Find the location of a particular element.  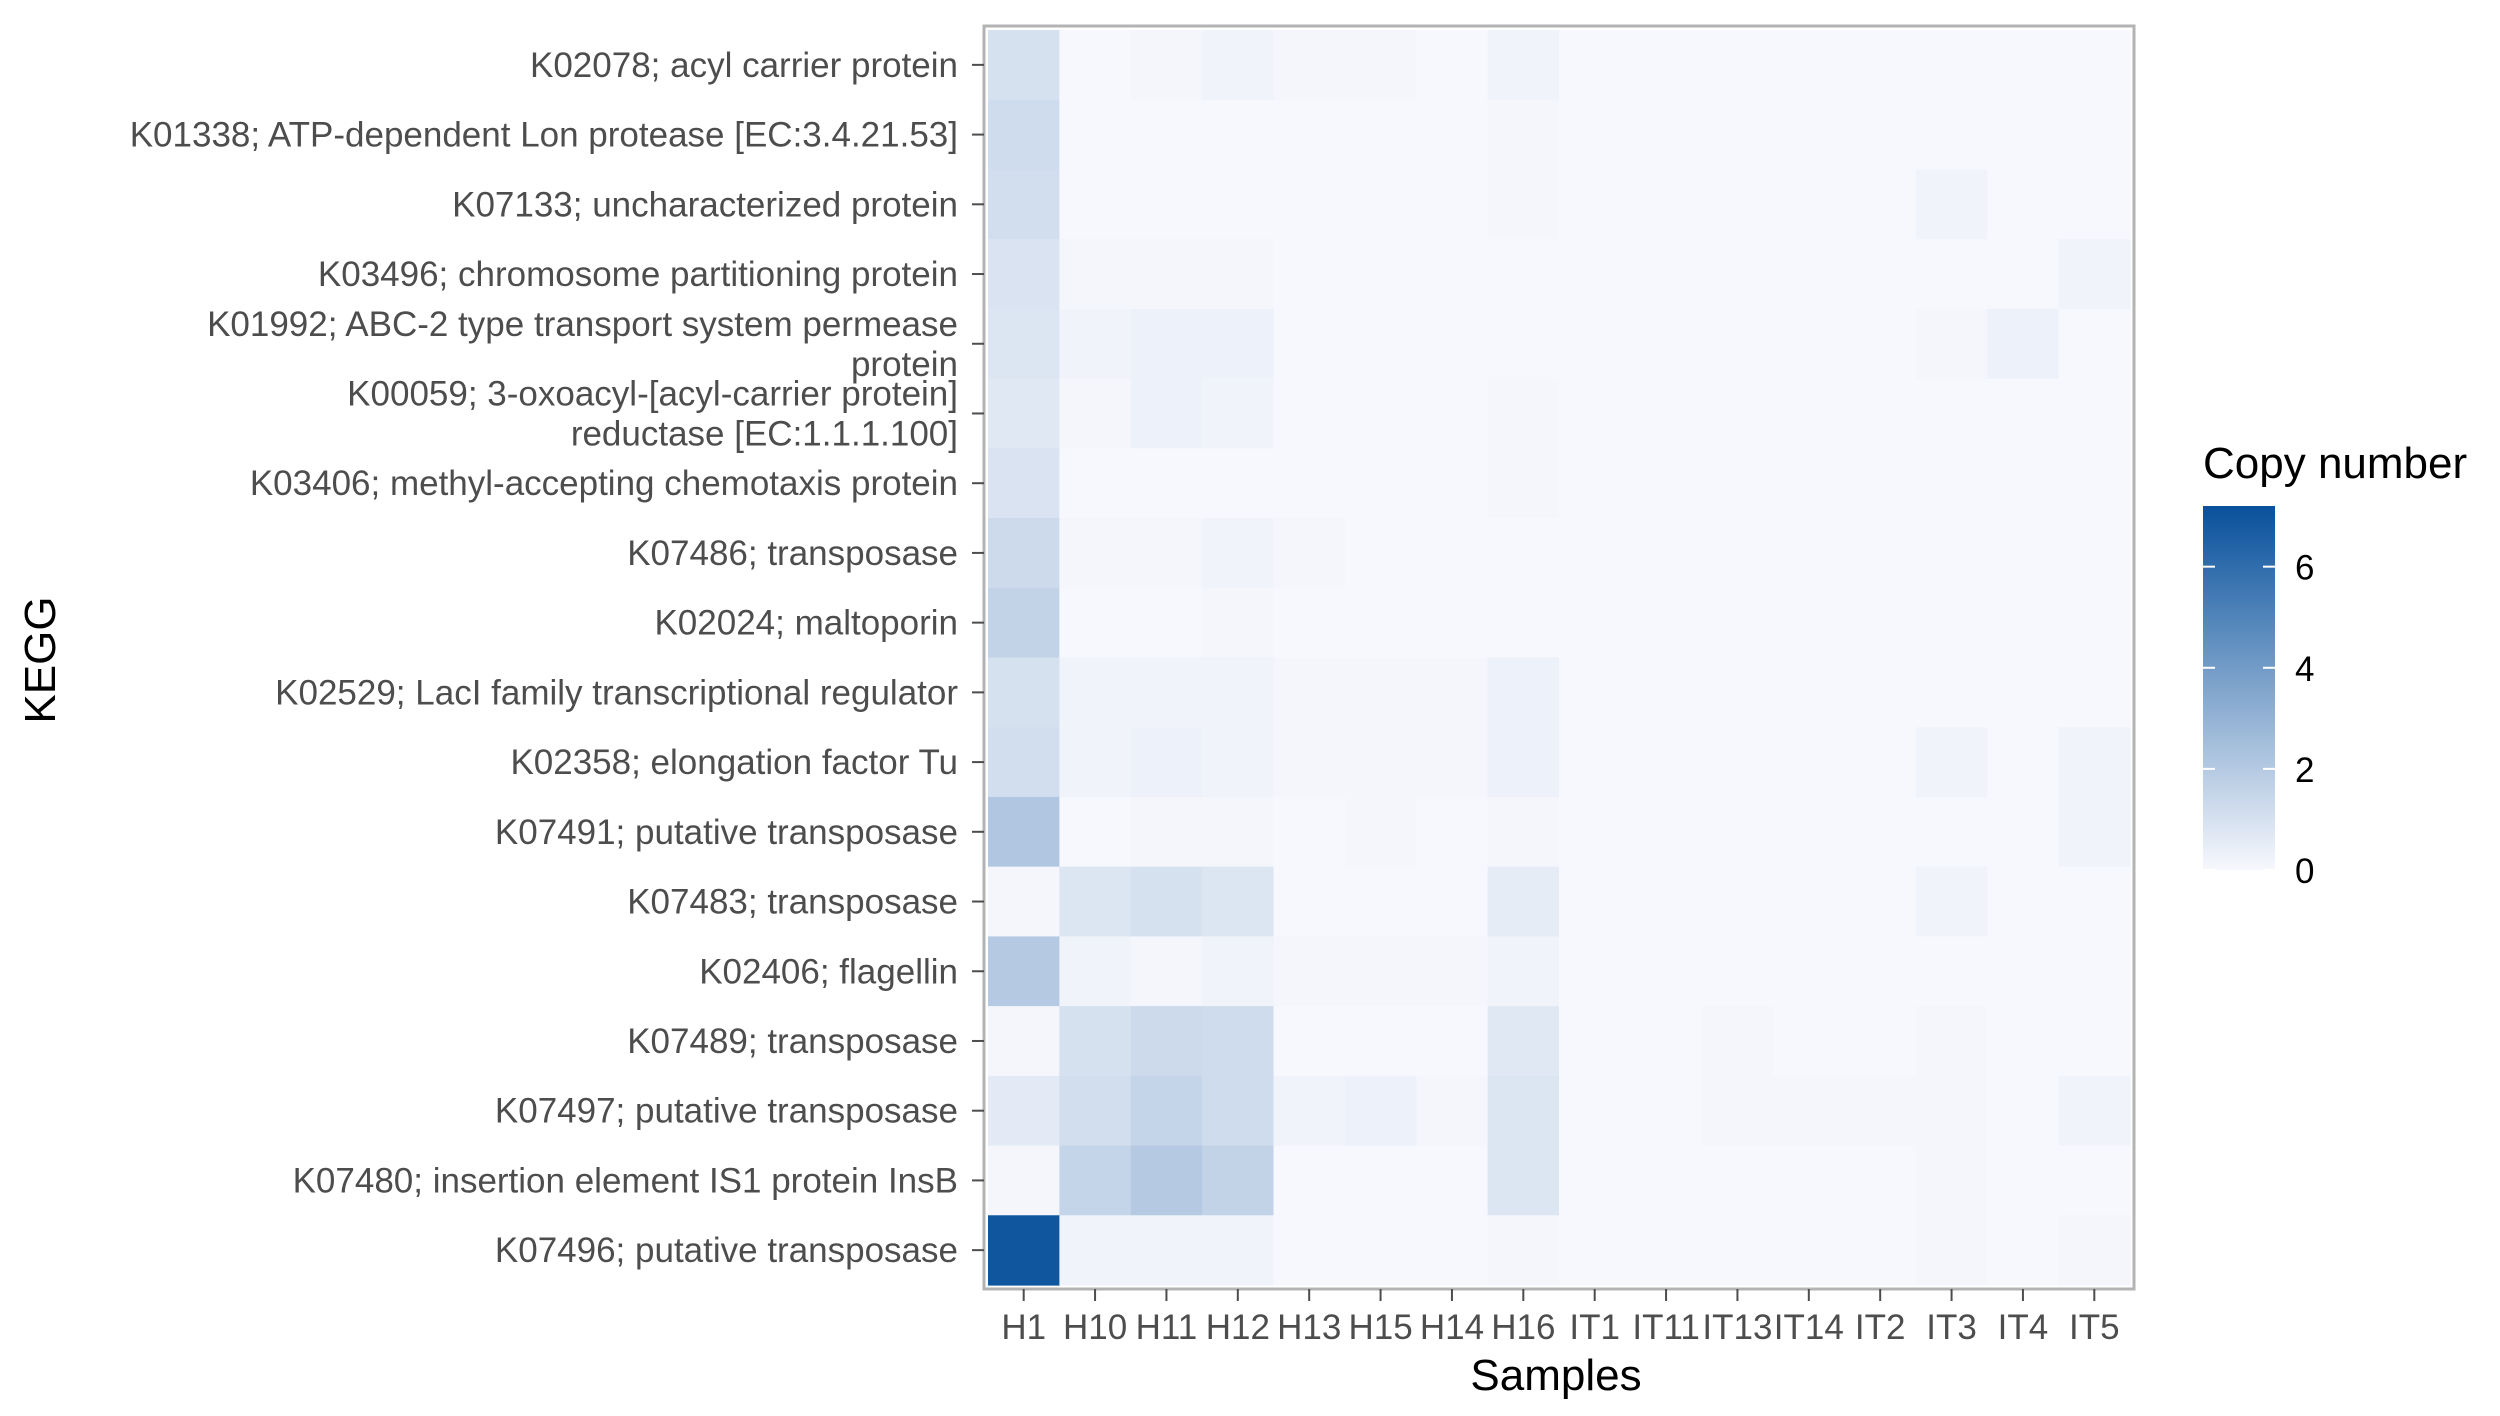

legend: Copy number 0 2 4 6 is located at coordinates (2335, 665).